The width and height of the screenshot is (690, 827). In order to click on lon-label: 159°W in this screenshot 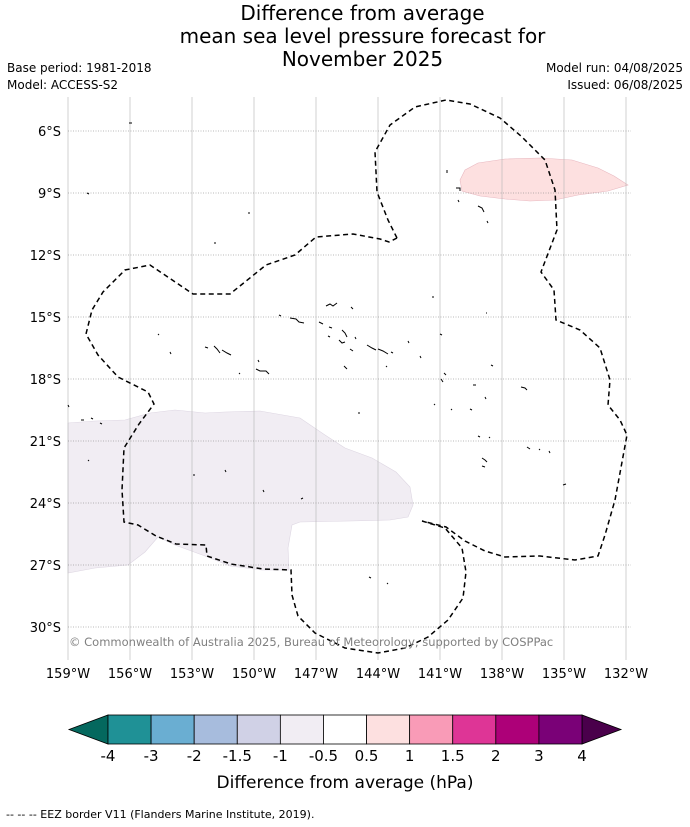, I will do `click(68, 674)`.